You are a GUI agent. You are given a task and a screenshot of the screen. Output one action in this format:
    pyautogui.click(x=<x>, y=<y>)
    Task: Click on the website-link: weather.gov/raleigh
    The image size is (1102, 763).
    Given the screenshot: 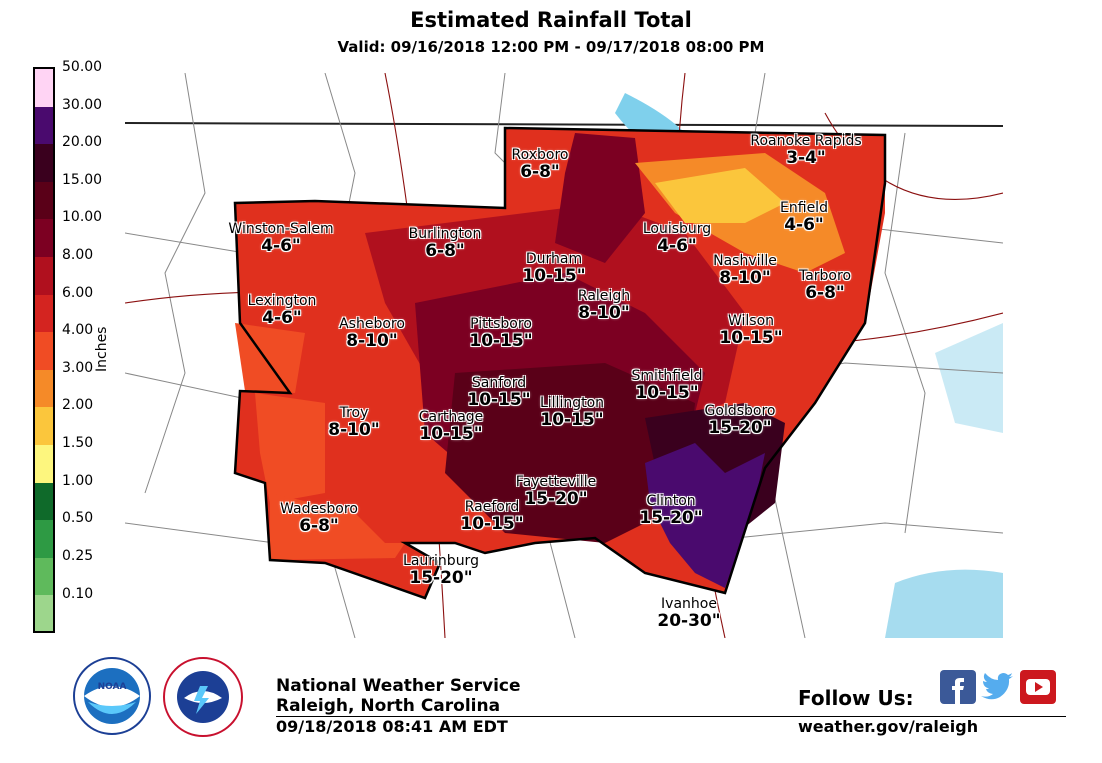 What is the action you would take?
    pyautogui.click(x=888, y=726)
    